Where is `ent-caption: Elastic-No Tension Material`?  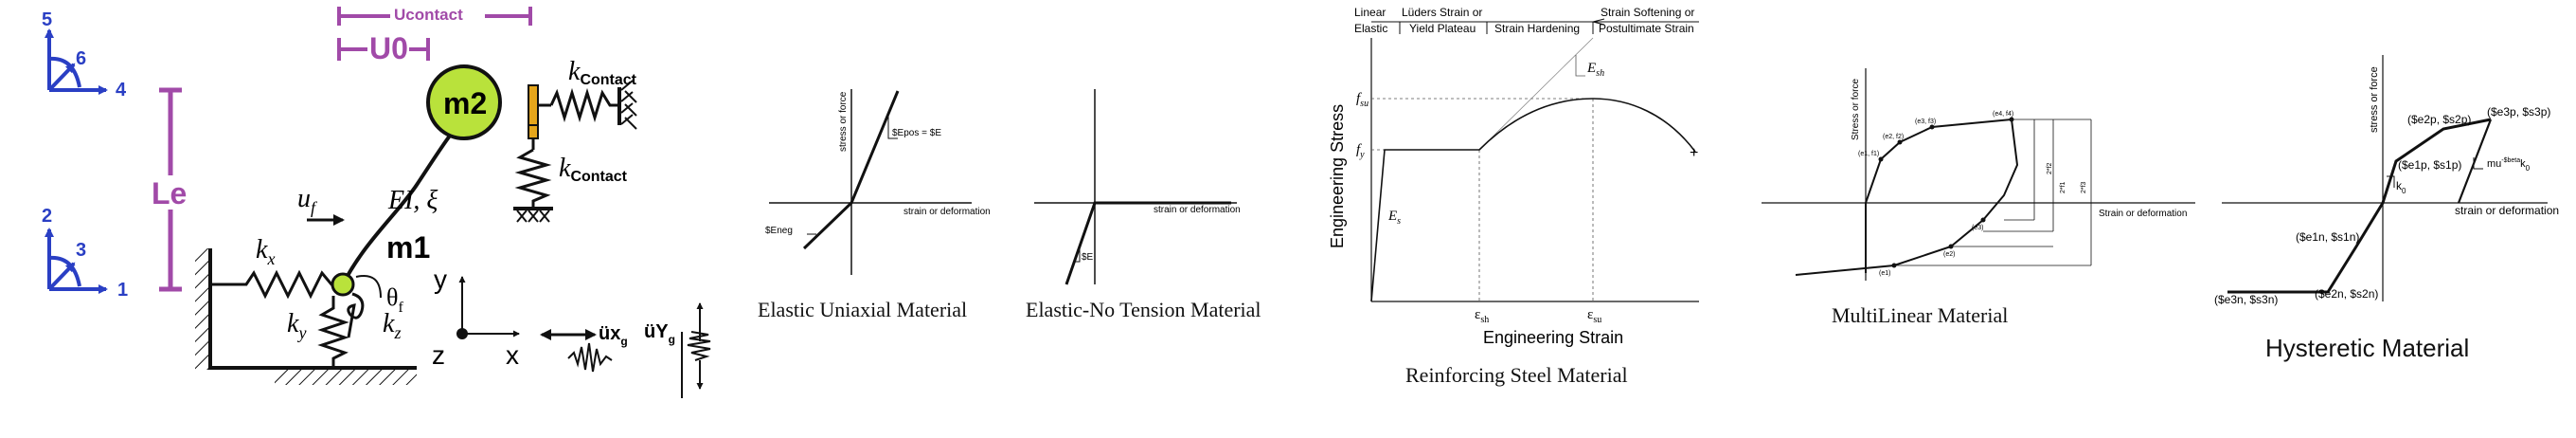
ent-caption: Elastic-No Tension Material is located at coordinates (1143, 309).